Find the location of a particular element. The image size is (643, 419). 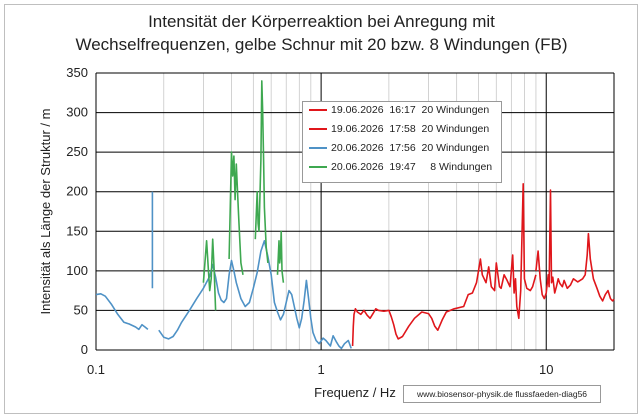

y-tick-label: 150 is located at coordinates (77, 230).